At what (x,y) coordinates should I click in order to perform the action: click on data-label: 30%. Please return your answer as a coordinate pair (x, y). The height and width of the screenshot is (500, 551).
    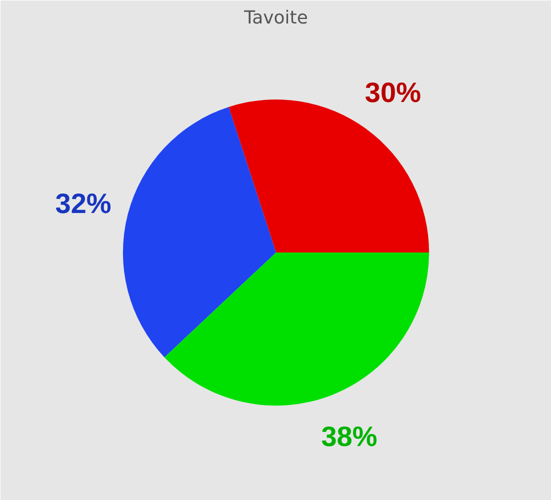
    Looking at the image, I should click on (393, 92).